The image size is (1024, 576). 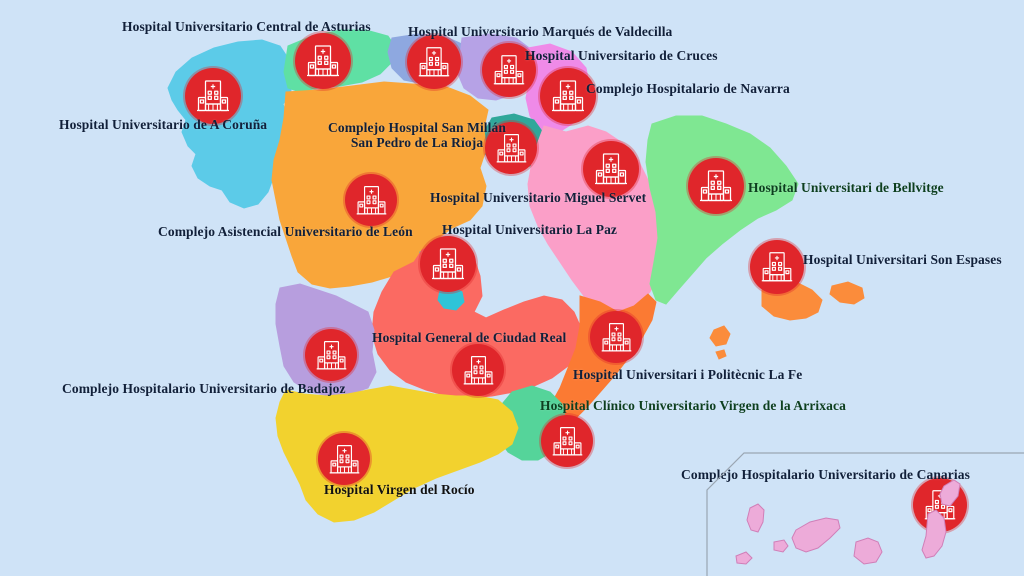 I want to click on hospital-marker-ciudad-real, so click(x=478, y=370).